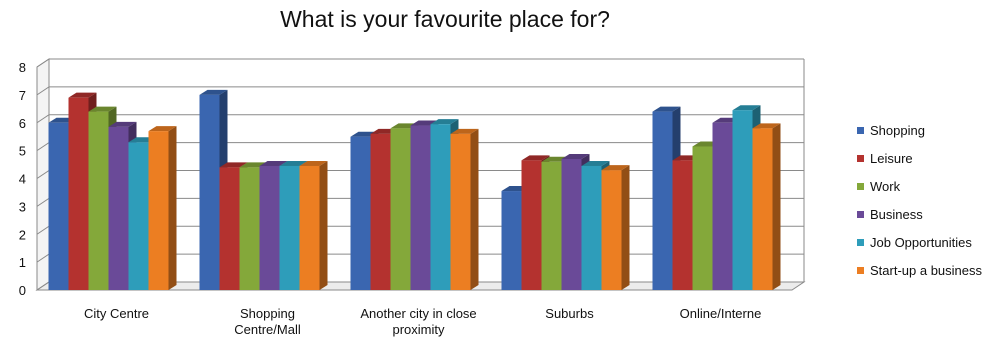 The image size is (993, 343). What do you see at coordinates (445, 19) in the screenshot?
I see `chart-title: What is your favourite place for?` at bounding box center [445, 19].